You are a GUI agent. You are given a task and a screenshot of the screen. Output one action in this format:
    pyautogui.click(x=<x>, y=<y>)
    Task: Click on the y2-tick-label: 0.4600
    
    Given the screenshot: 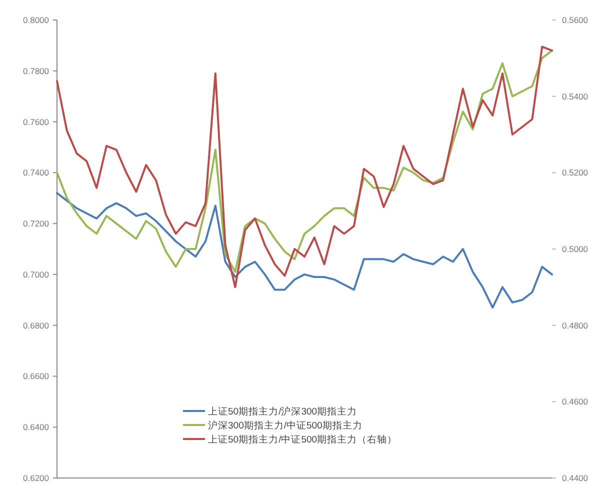 What is the action you would take?
    pyautogui.click(x=575, y=401)
    